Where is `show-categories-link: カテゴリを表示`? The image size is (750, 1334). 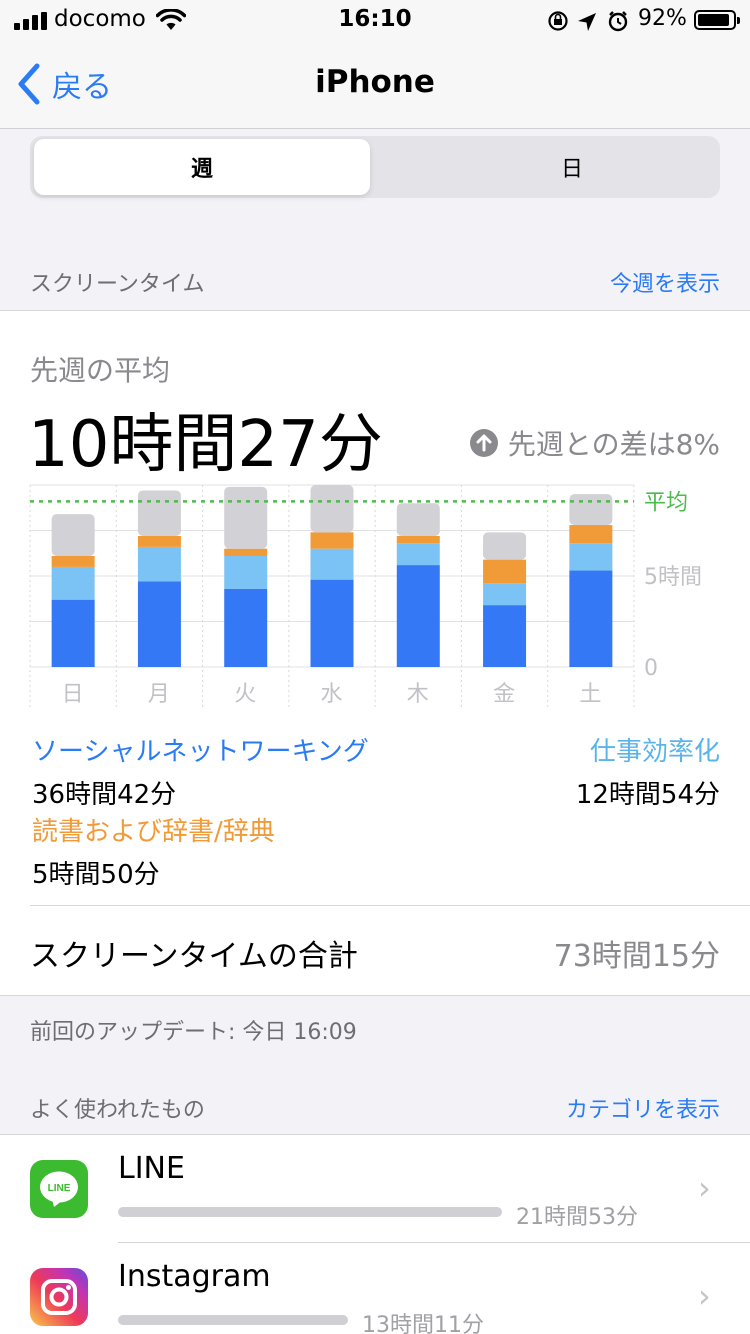
show-categories-link: カテゴリを表示 is located at coordinates (642, 1110).